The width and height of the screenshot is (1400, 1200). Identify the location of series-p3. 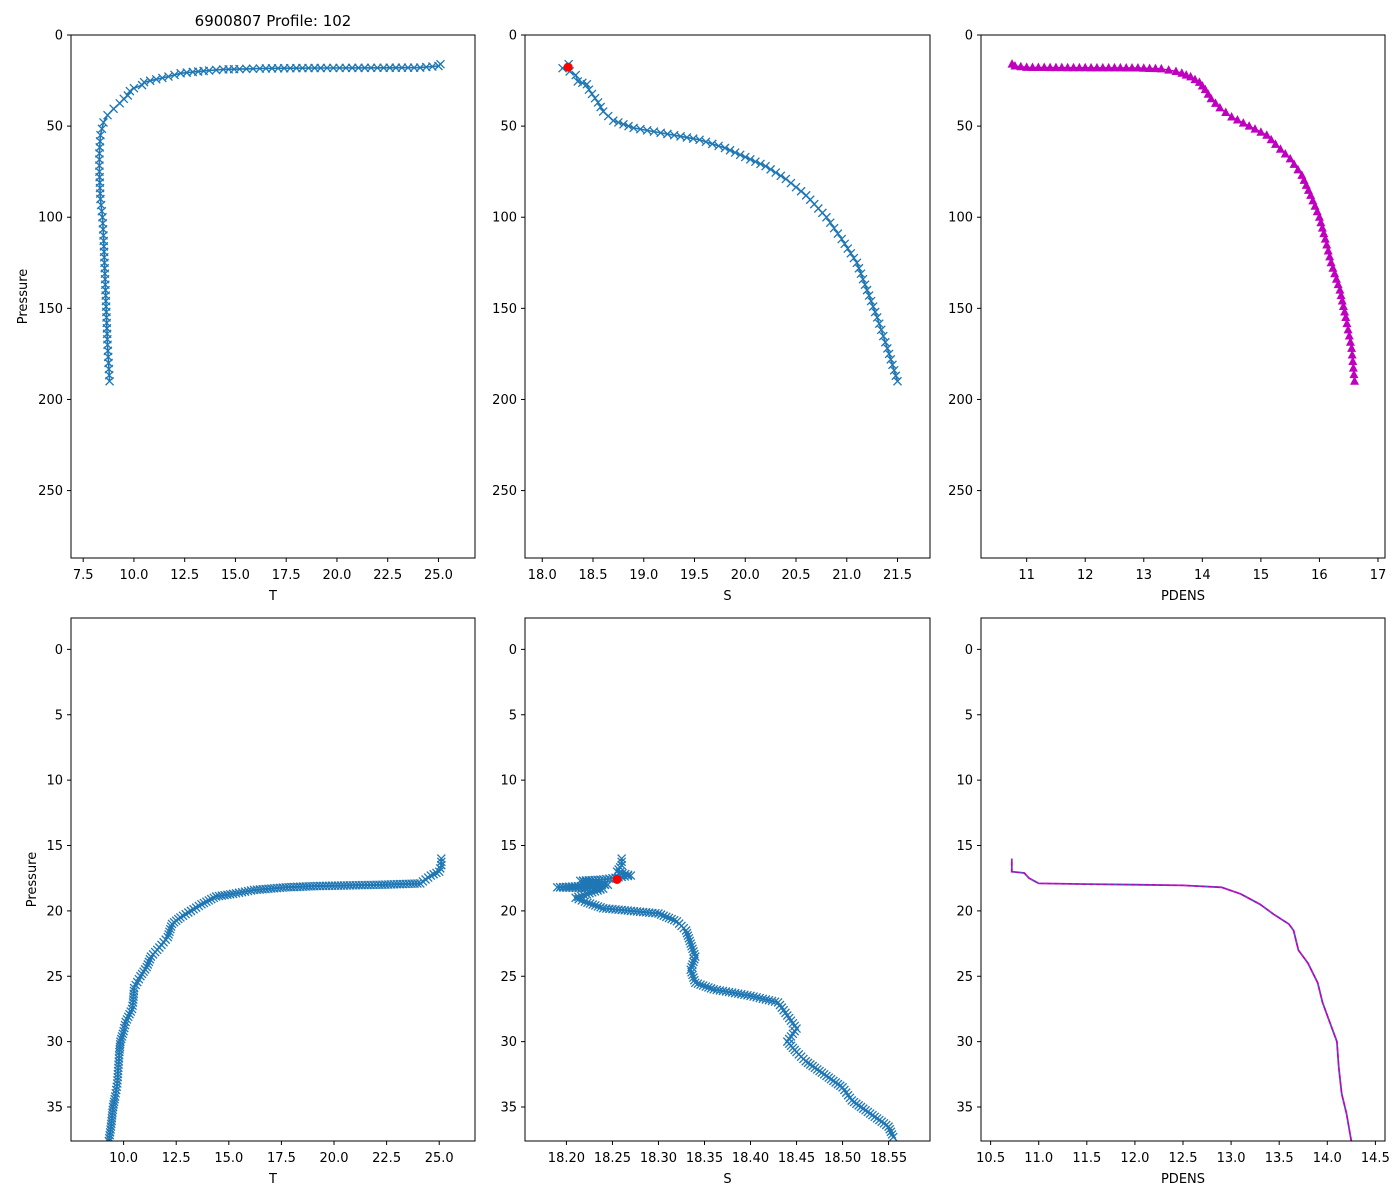
(1183, 222).